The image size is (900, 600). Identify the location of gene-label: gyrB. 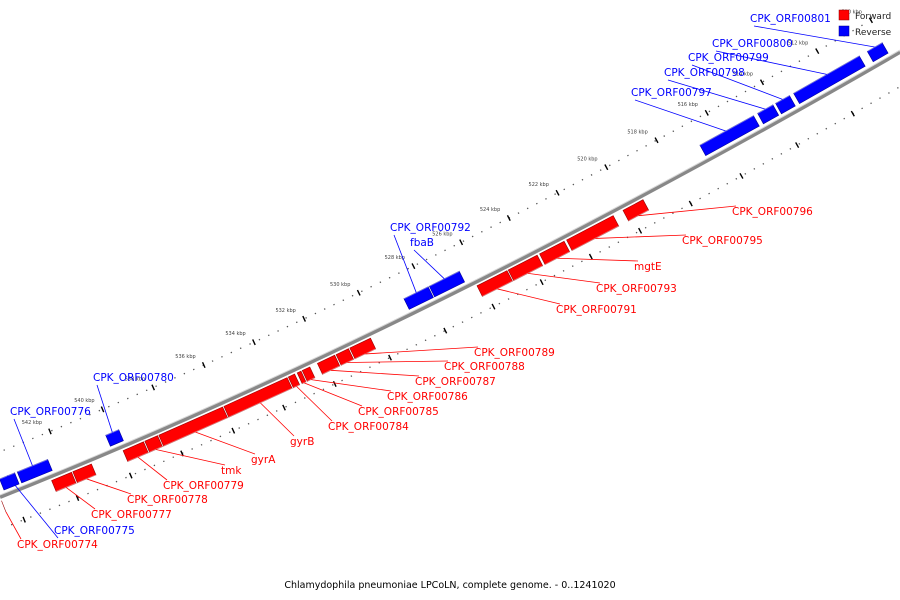
(302, 442).